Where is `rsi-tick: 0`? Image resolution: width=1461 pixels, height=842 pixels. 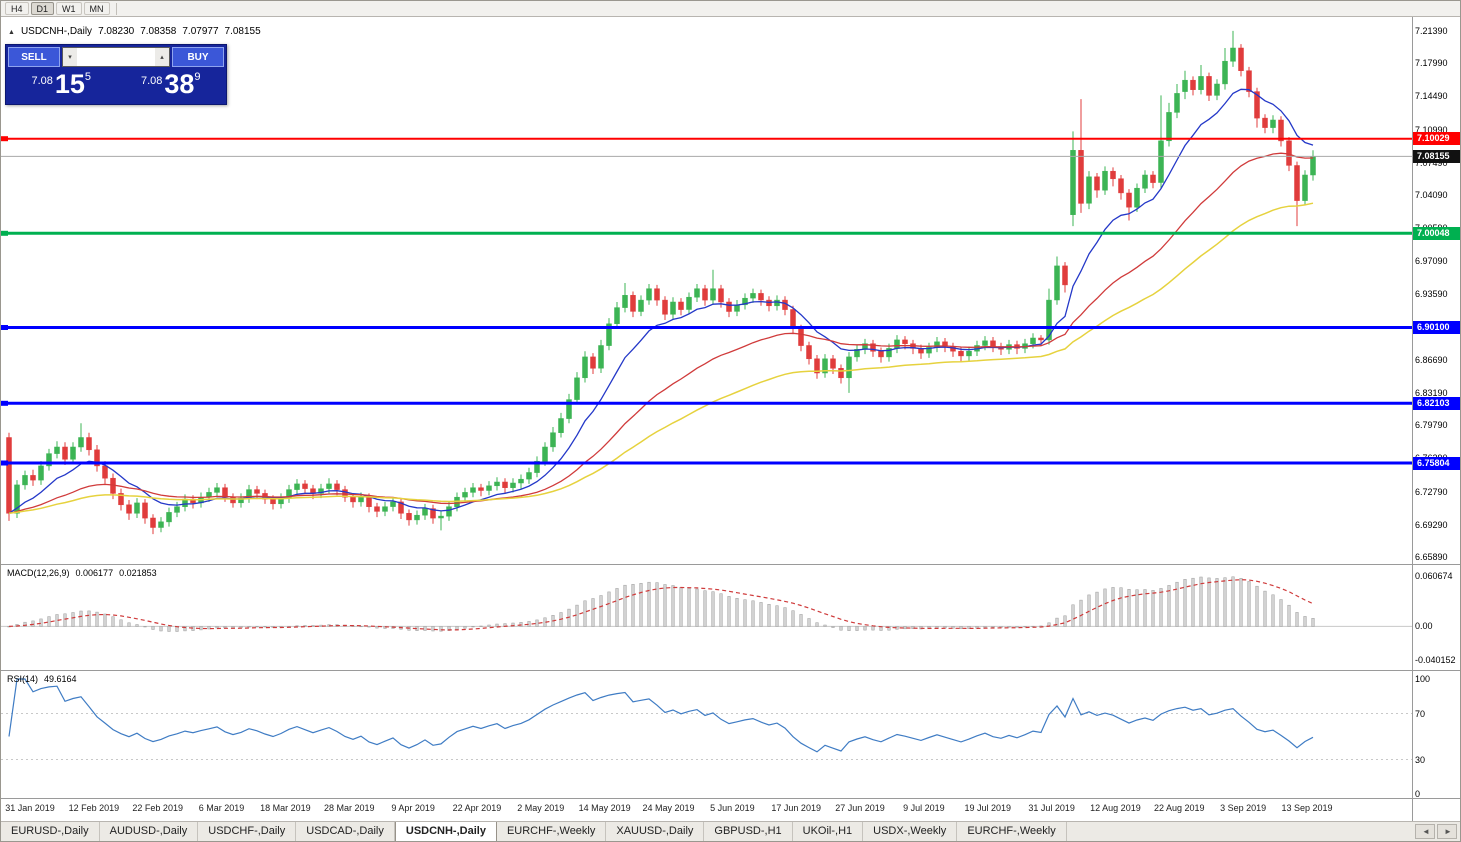 rsi-tick: 0 is located at coordinates (1418, 794).